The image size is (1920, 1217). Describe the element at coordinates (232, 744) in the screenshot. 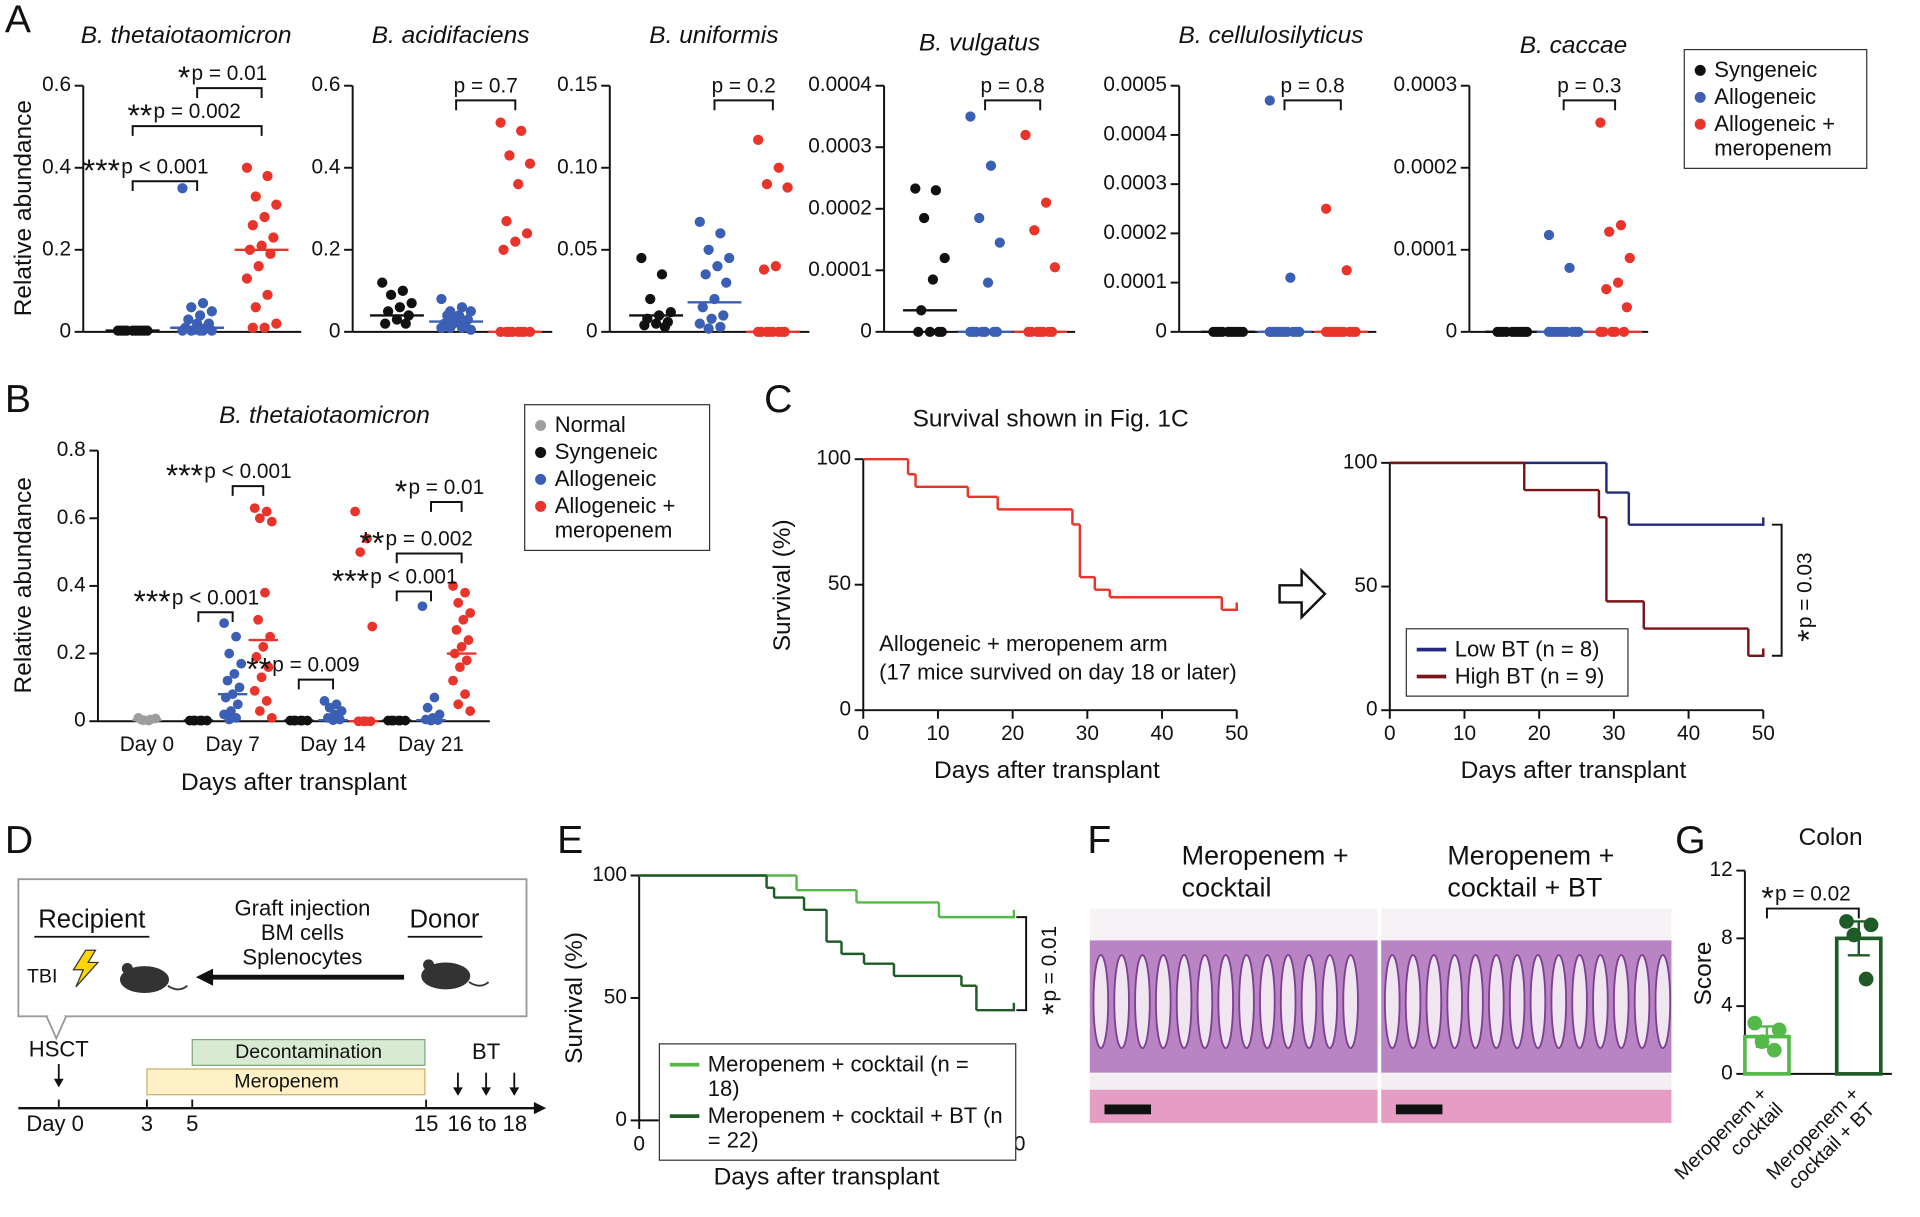

I see `x-tick-label: Day 7` at that location.